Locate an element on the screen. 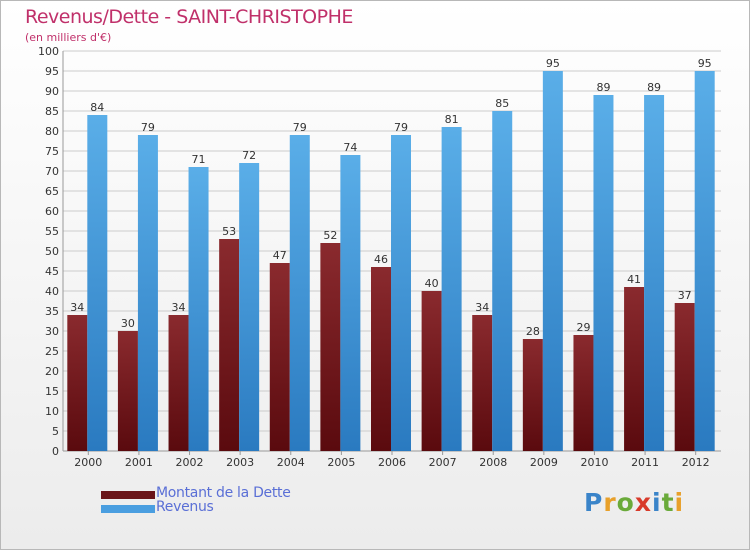 Image resolution: width=750 pixels, height=550 pixels. x-tick-label: 2004 is located at coordinates (291, 462).